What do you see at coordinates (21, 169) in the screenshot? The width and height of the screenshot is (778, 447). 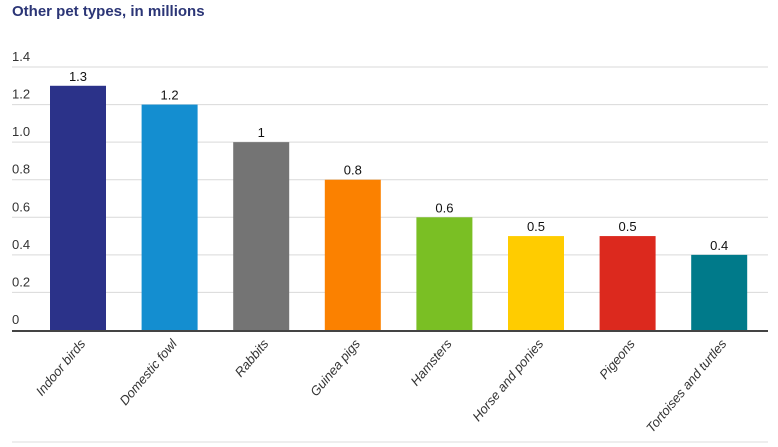 I see `y-tick-label: 0.8` at bounding box center [21, 169].